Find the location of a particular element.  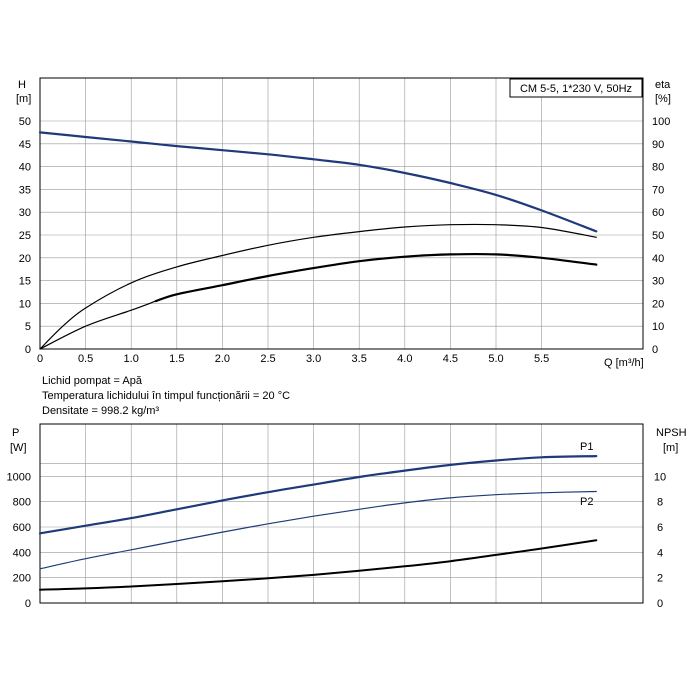

y-left-tick-label: 10 is located at coordinates (25, 304).